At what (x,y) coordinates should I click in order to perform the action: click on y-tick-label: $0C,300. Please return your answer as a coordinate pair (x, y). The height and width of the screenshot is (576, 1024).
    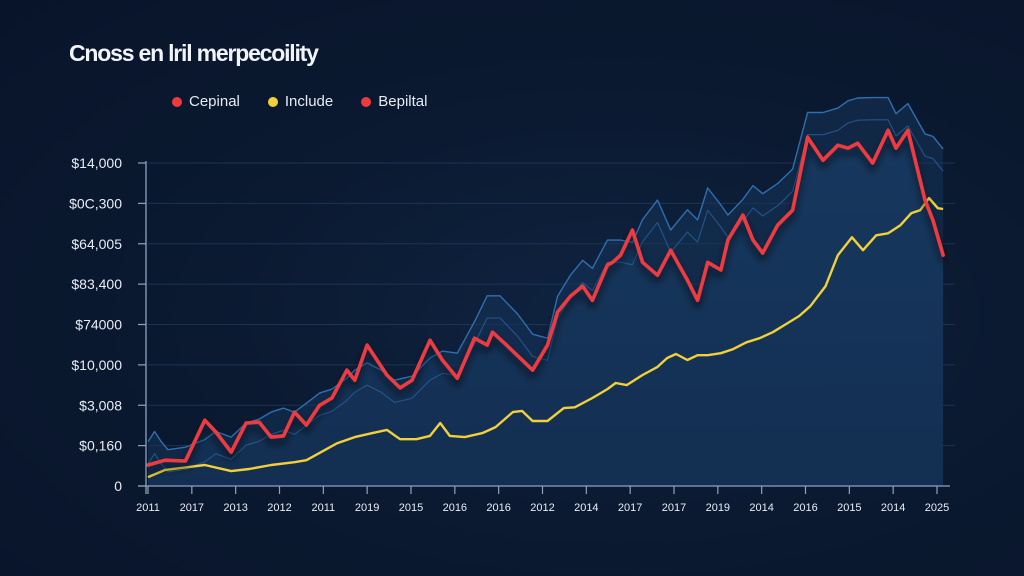
    Looking at the image, I should click on (95, 203).